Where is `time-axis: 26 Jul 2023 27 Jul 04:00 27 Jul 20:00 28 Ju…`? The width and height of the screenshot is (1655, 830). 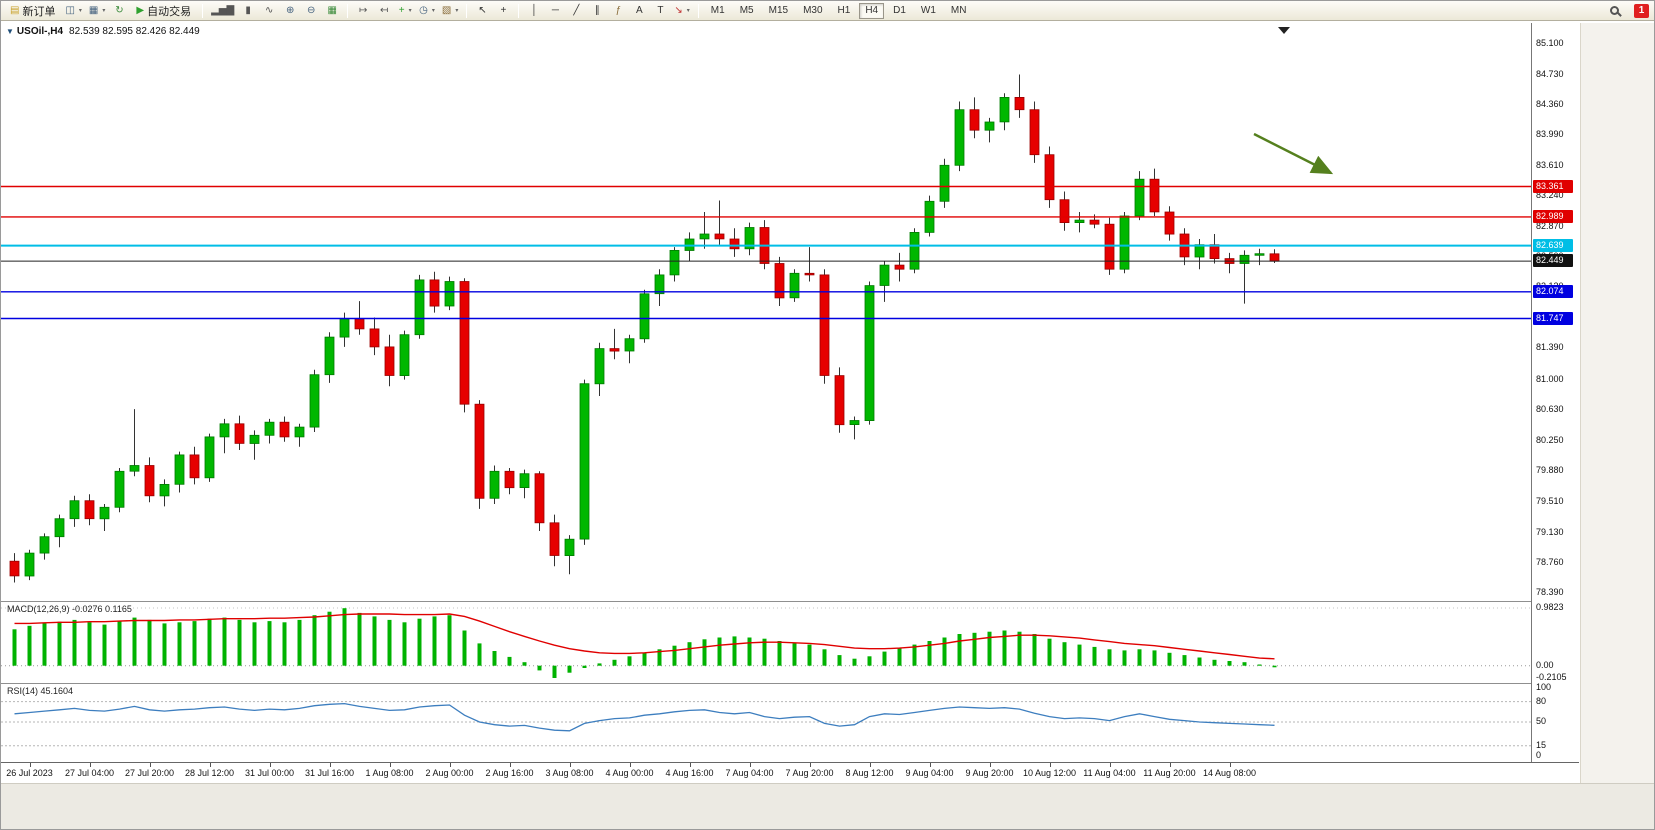 time-axis: 26 Jul 2023 27 Jul 04:00 27 Jul 20:00 28 Ju… is located at coordinates (790, 772).